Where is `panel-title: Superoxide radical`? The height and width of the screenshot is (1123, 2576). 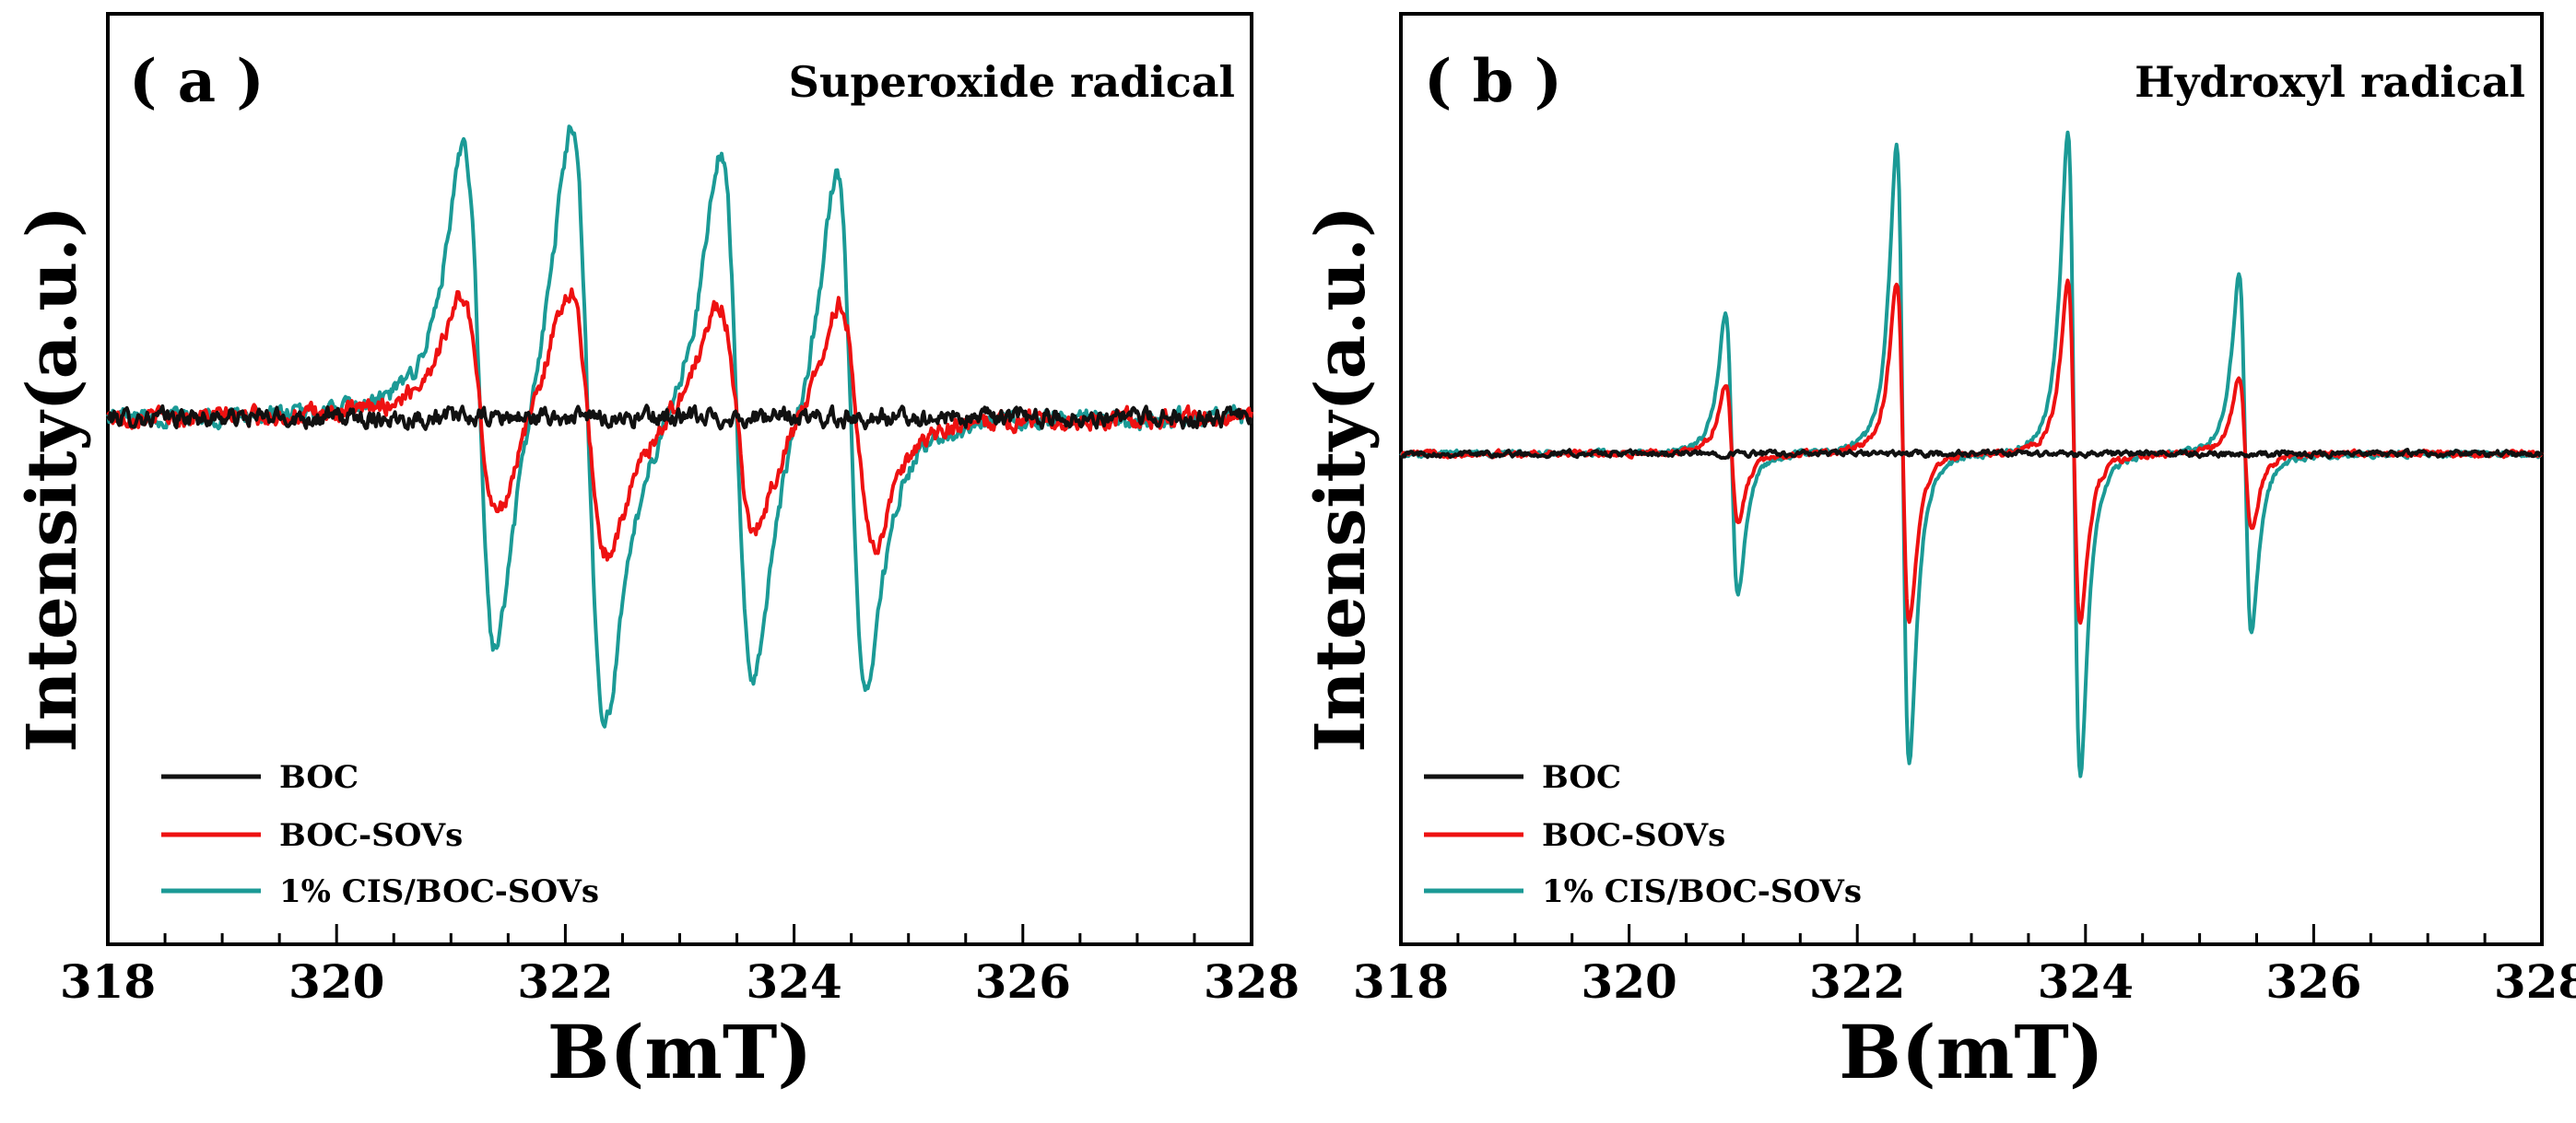 panel-title: Superoxide radical is located at coordinates (1012, 82).